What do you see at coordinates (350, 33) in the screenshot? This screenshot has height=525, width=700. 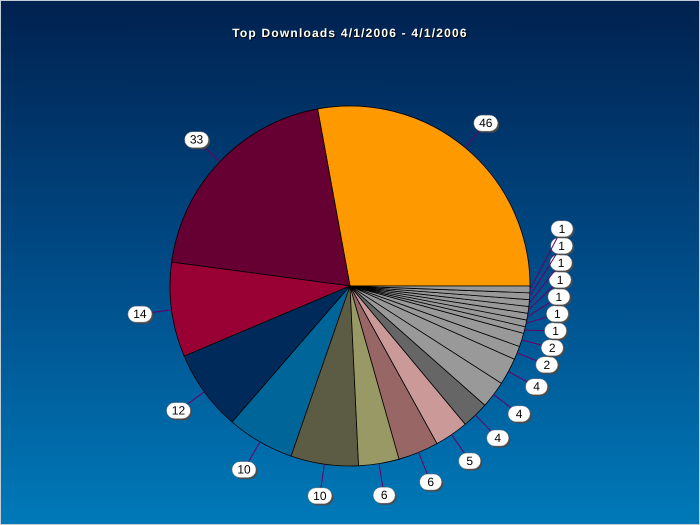 I see `chart-title: Top Downloads 4/1/2006 - 4/1/2006` at bounding box center [350, 33].